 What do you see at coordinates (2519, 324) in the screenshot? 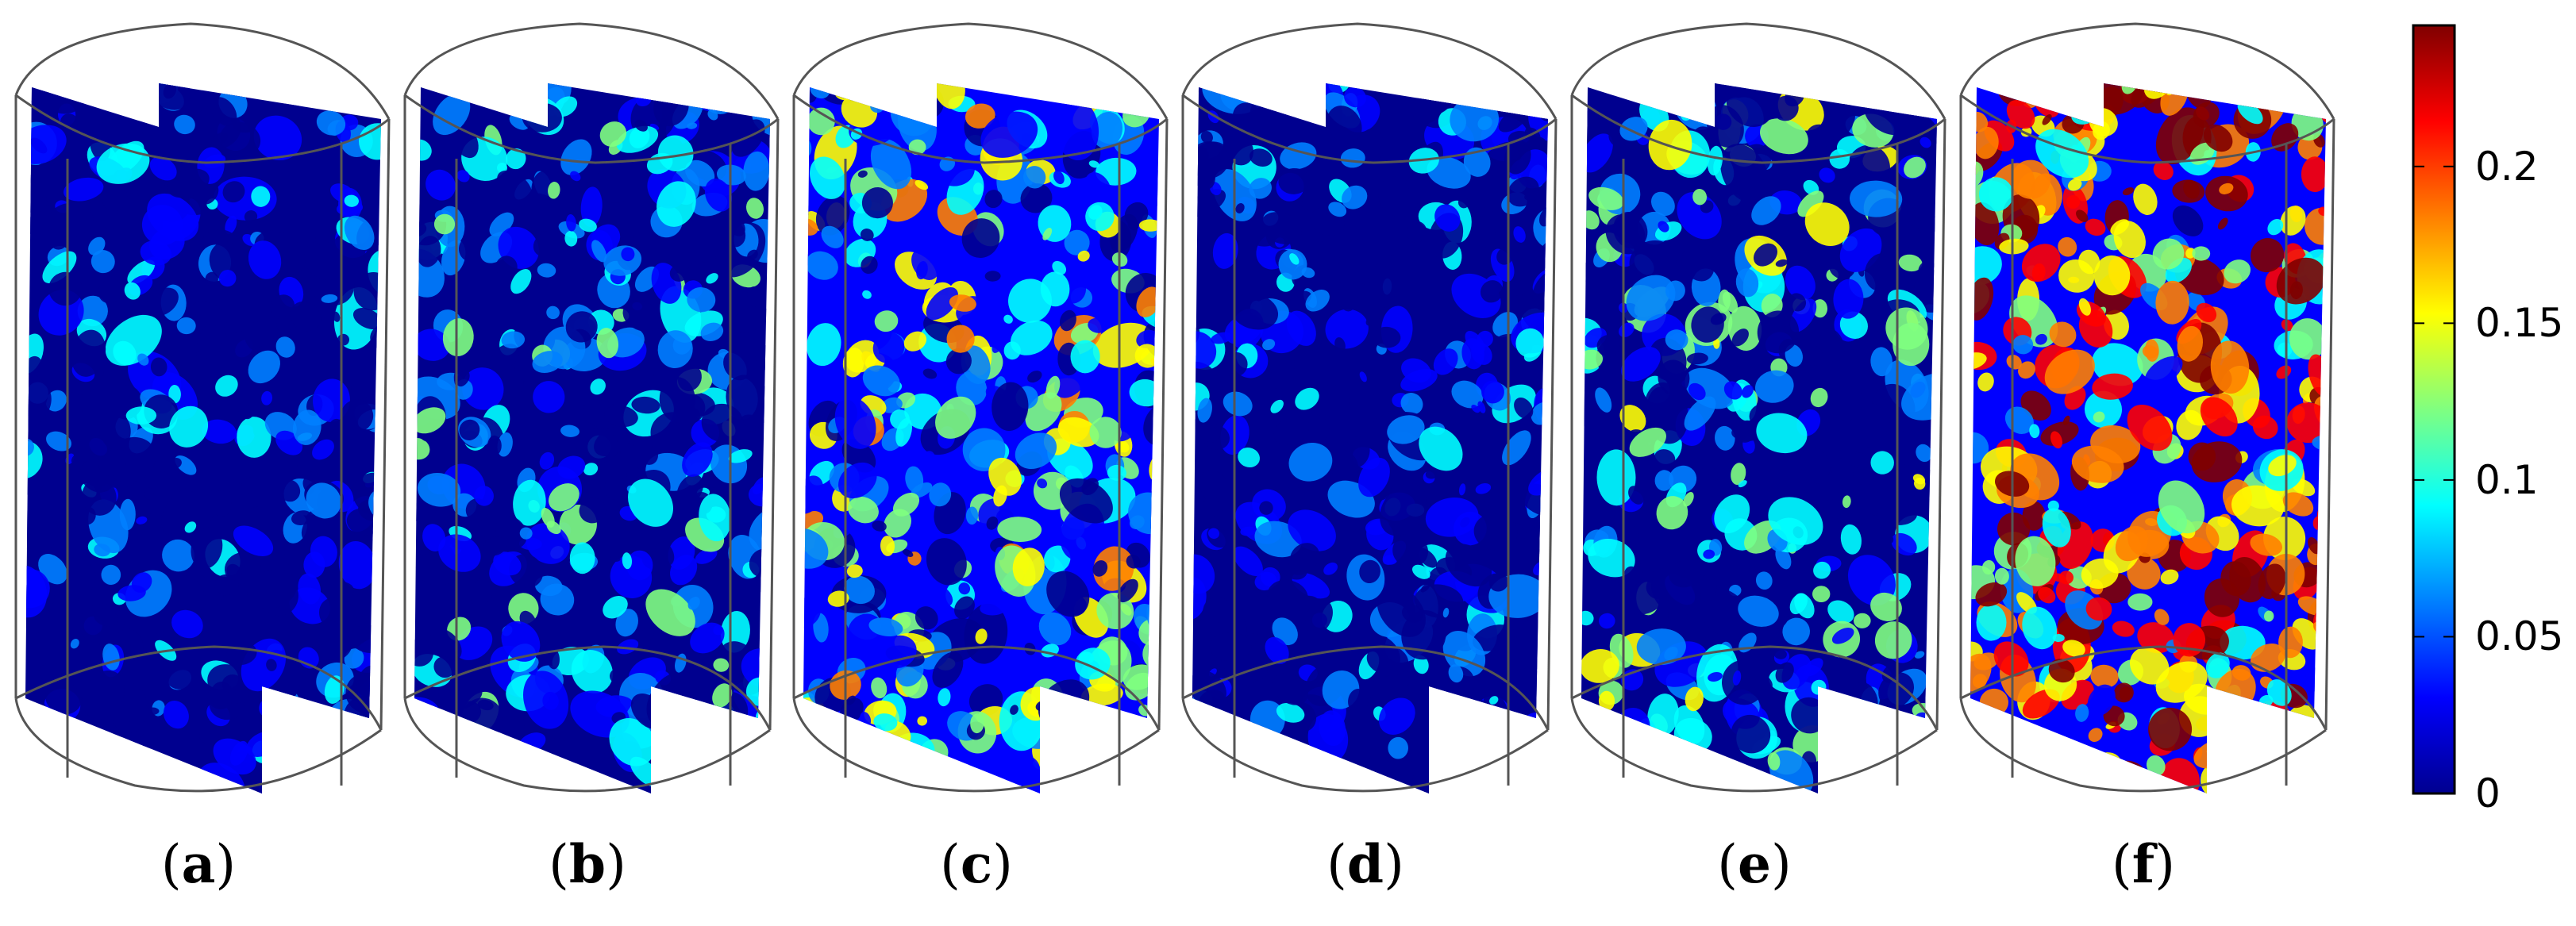
I see `colorbar-tick-label: 0.15` at bounding box center [2519, 324].